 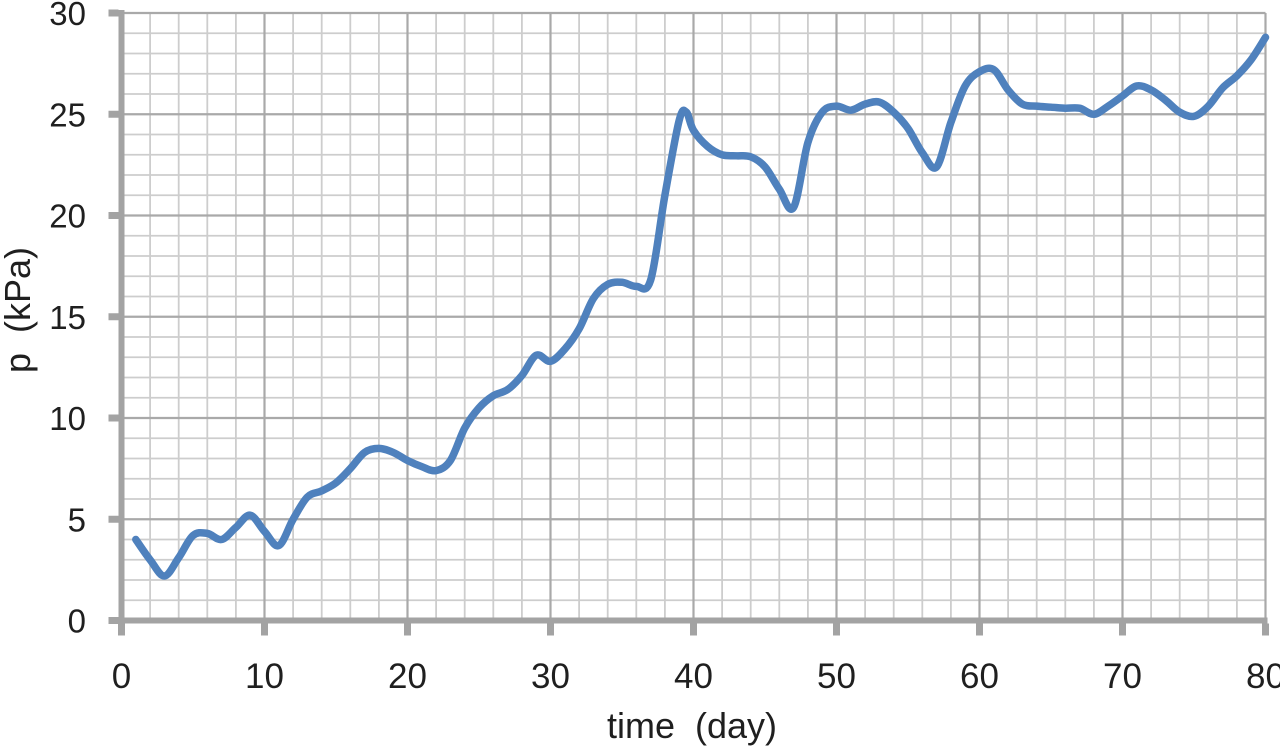 What do you see at coordinates (67, 317) in the screenshot?
I see `y-tick-label: 15` at bounding box center [67, 317].